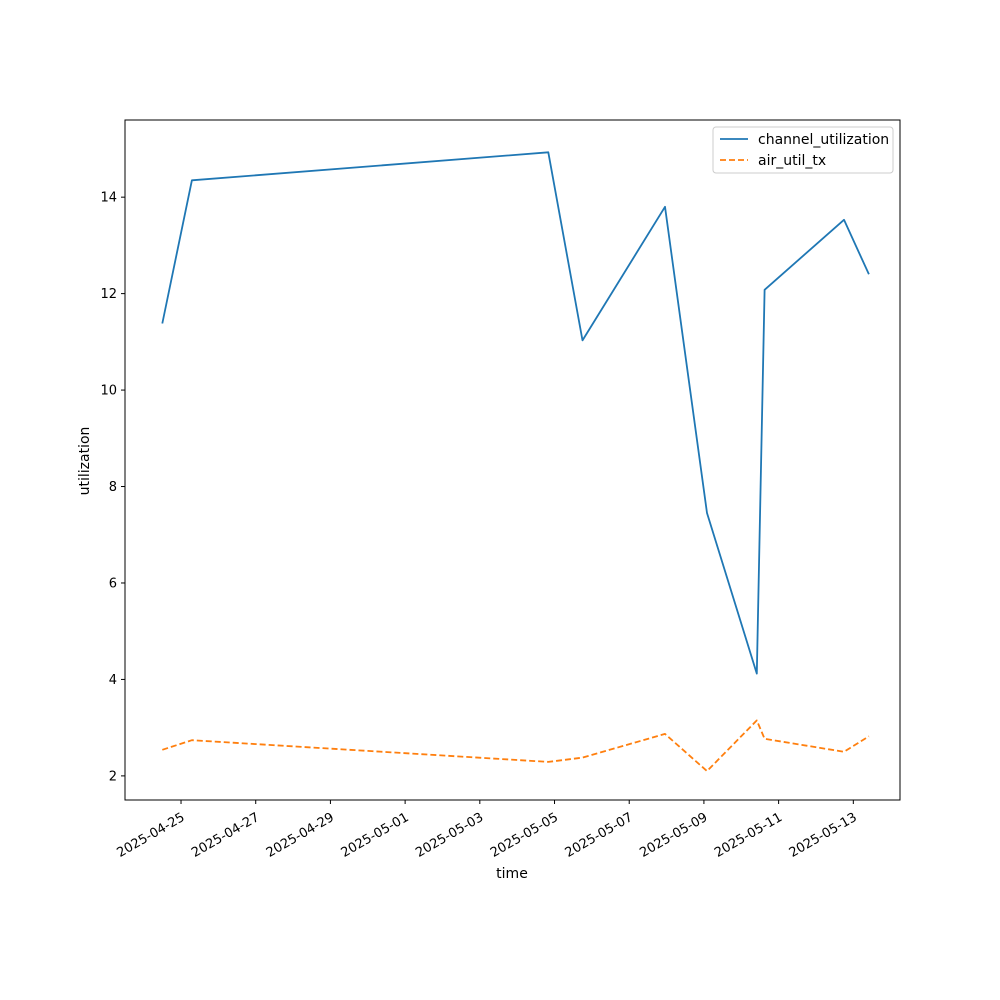 The height and width of the screenshot is (1000, 1000). What do you see at coordinates (108, 391) in the screenshot?
I see `y-tick-label: 10` at bounding box center [108, 391].